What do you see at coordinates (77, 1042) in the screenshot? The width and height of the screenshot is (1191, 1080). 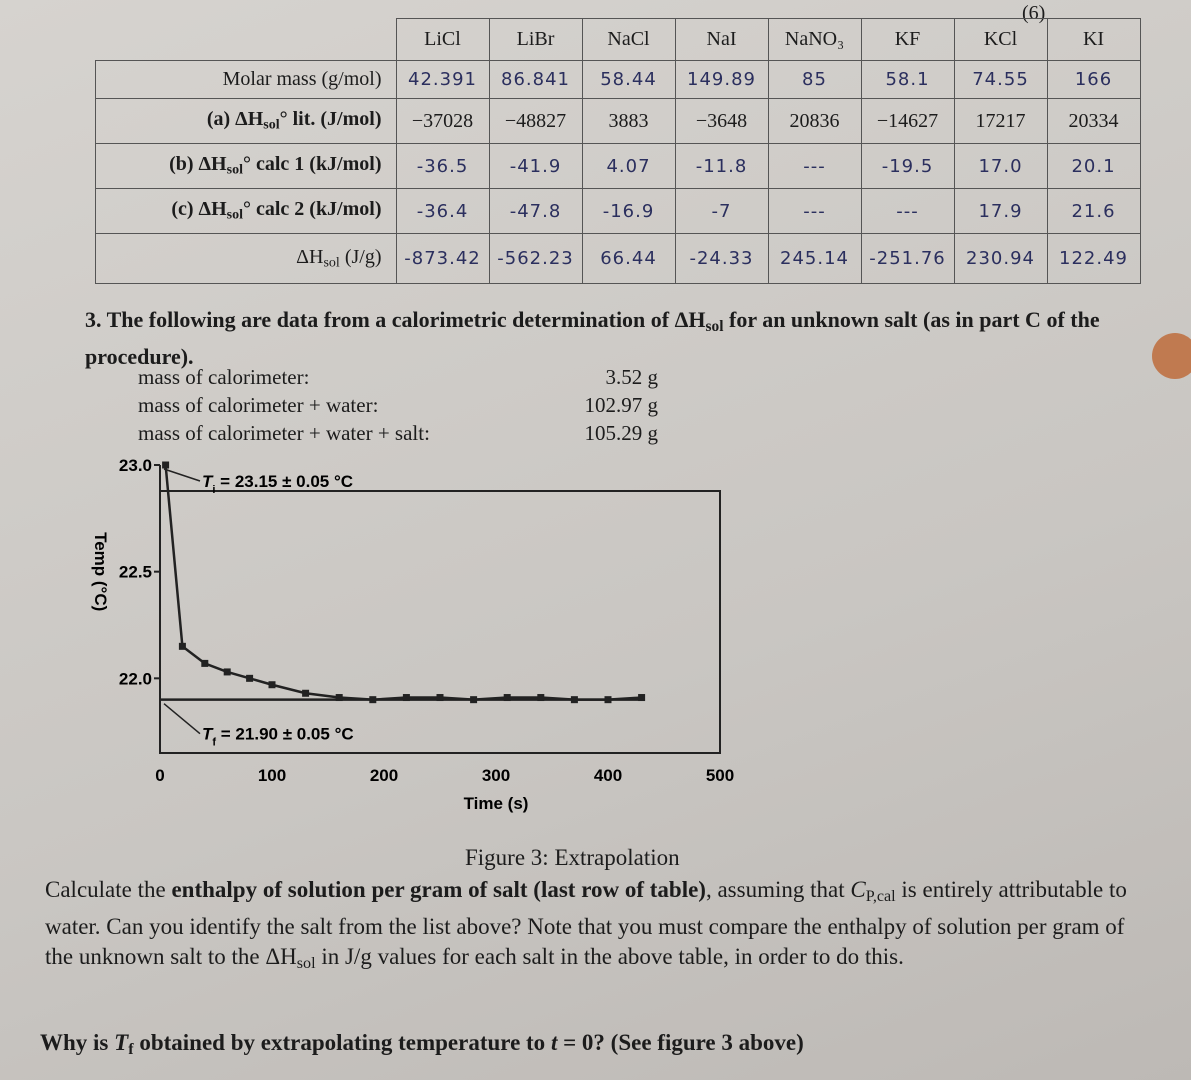 I see `text-run: Why is` at bounding box center [77, 1042].